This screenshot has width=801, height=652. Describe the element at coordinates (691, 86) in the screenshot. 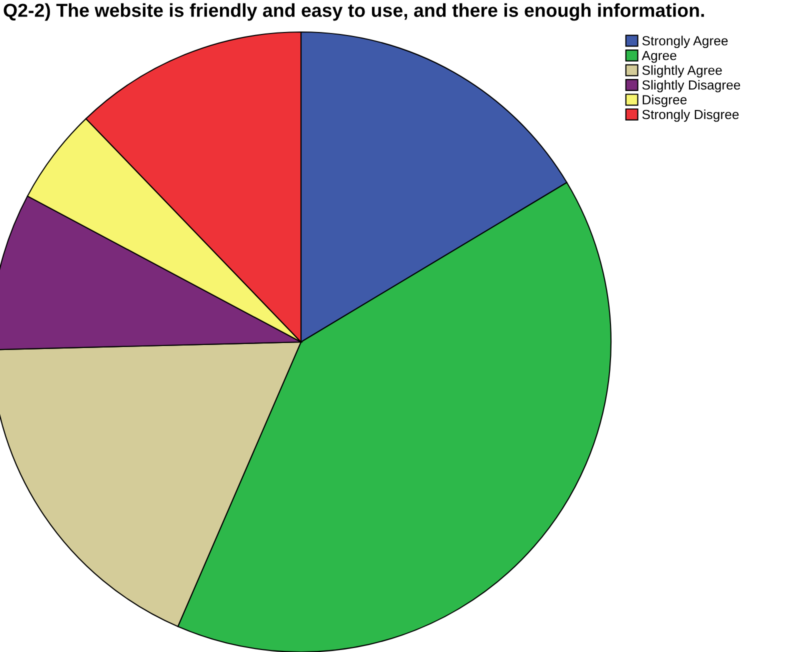

I see `legend-label: Slightly Disagree` at that location.